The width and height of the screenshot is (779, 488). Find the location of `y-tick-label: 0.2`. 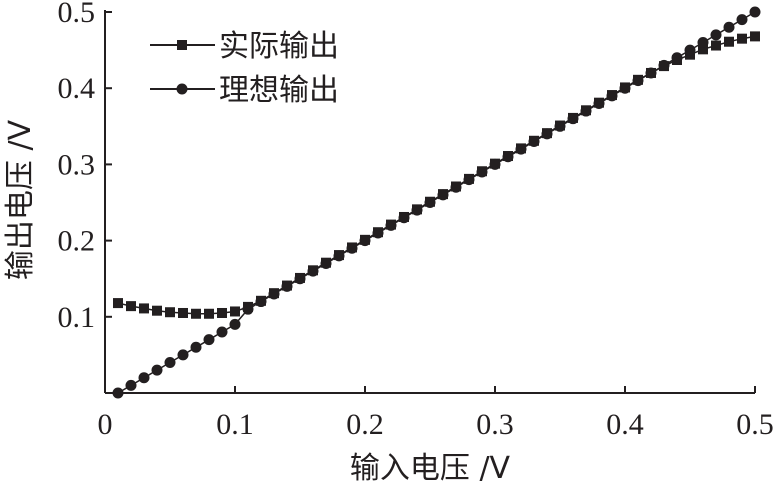

y-tick-label: 0.2 is located at coordinates (77, 241).